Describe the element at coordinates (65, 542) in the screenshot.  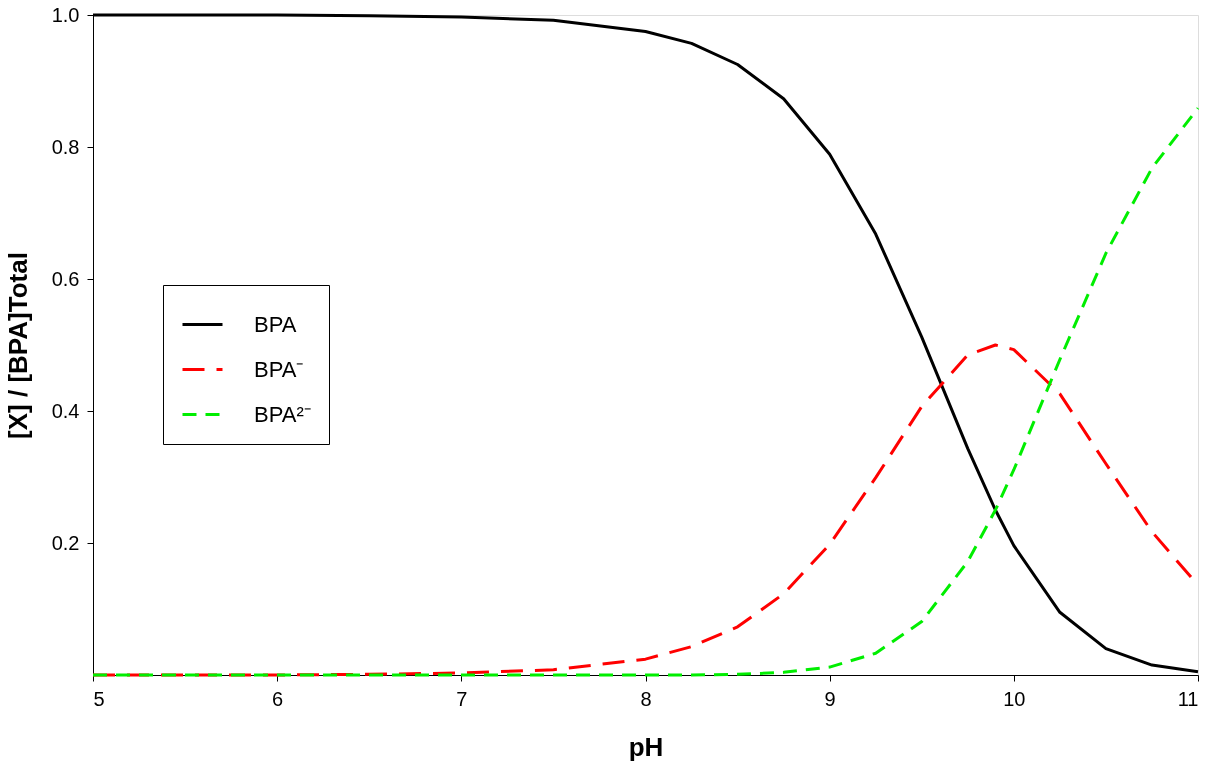
I see `y-tick-label: 0.2` at that location.